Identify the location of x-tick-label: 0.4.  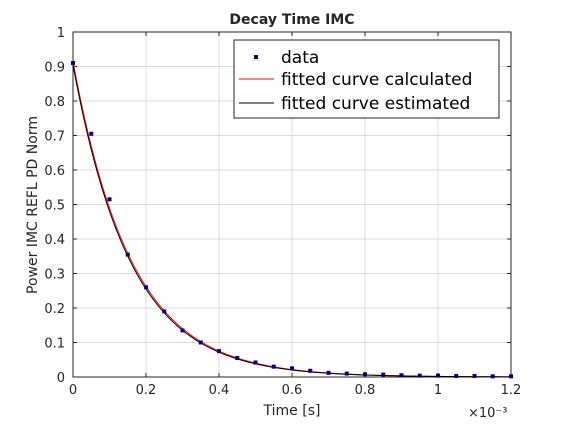
(219, 390).